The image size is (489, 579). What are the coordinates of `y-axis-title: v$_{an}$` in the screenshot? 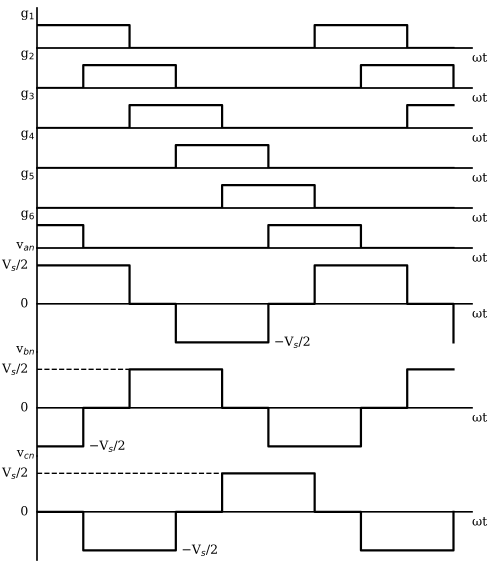 It's located at (25, 246).